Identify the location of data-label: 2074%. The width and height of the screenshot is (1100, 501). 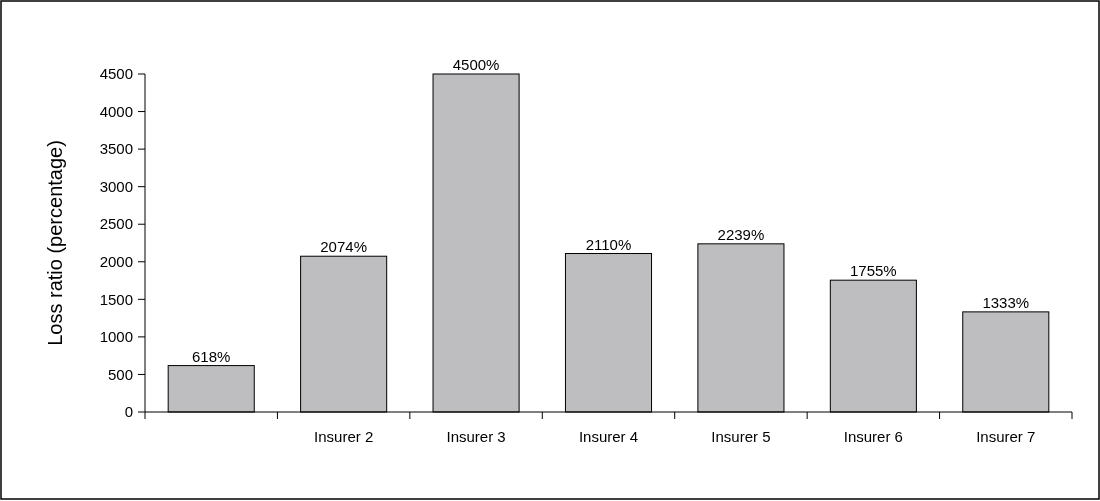
(343, 247).